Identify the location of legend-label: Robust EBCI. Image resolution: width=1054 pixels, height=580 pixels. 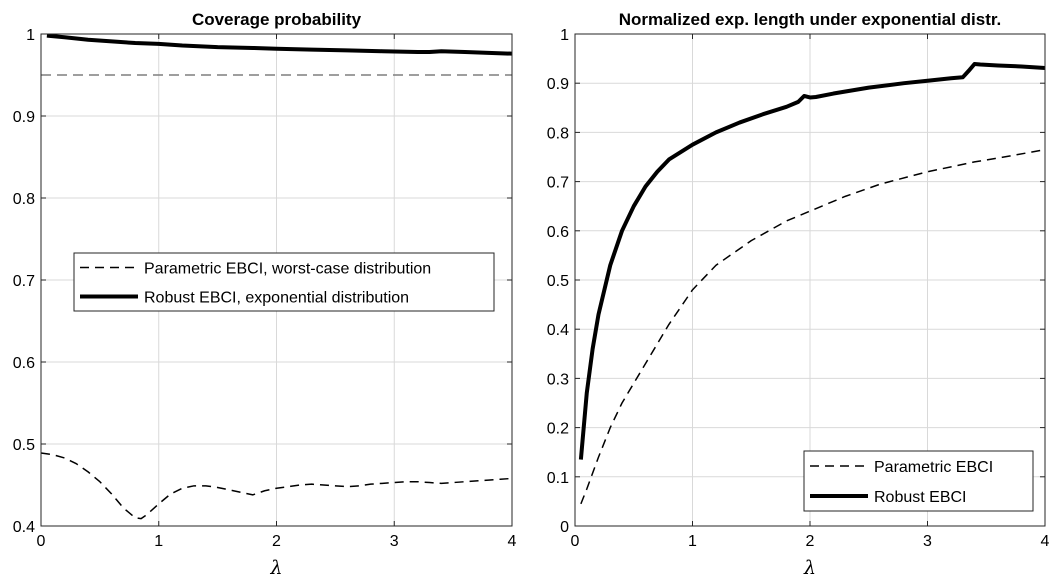
(920, 497).